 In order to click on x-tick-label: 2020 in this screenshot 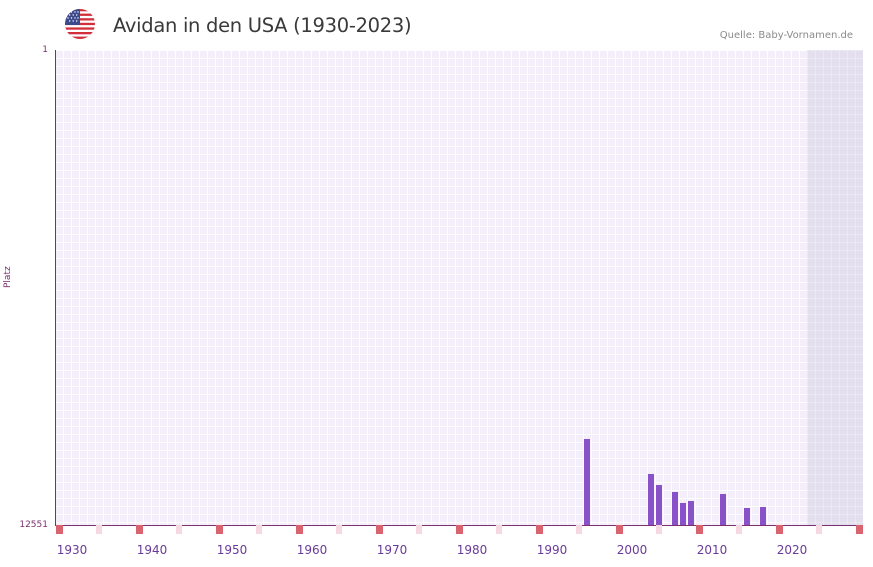, I will do `click(792, 550)`.